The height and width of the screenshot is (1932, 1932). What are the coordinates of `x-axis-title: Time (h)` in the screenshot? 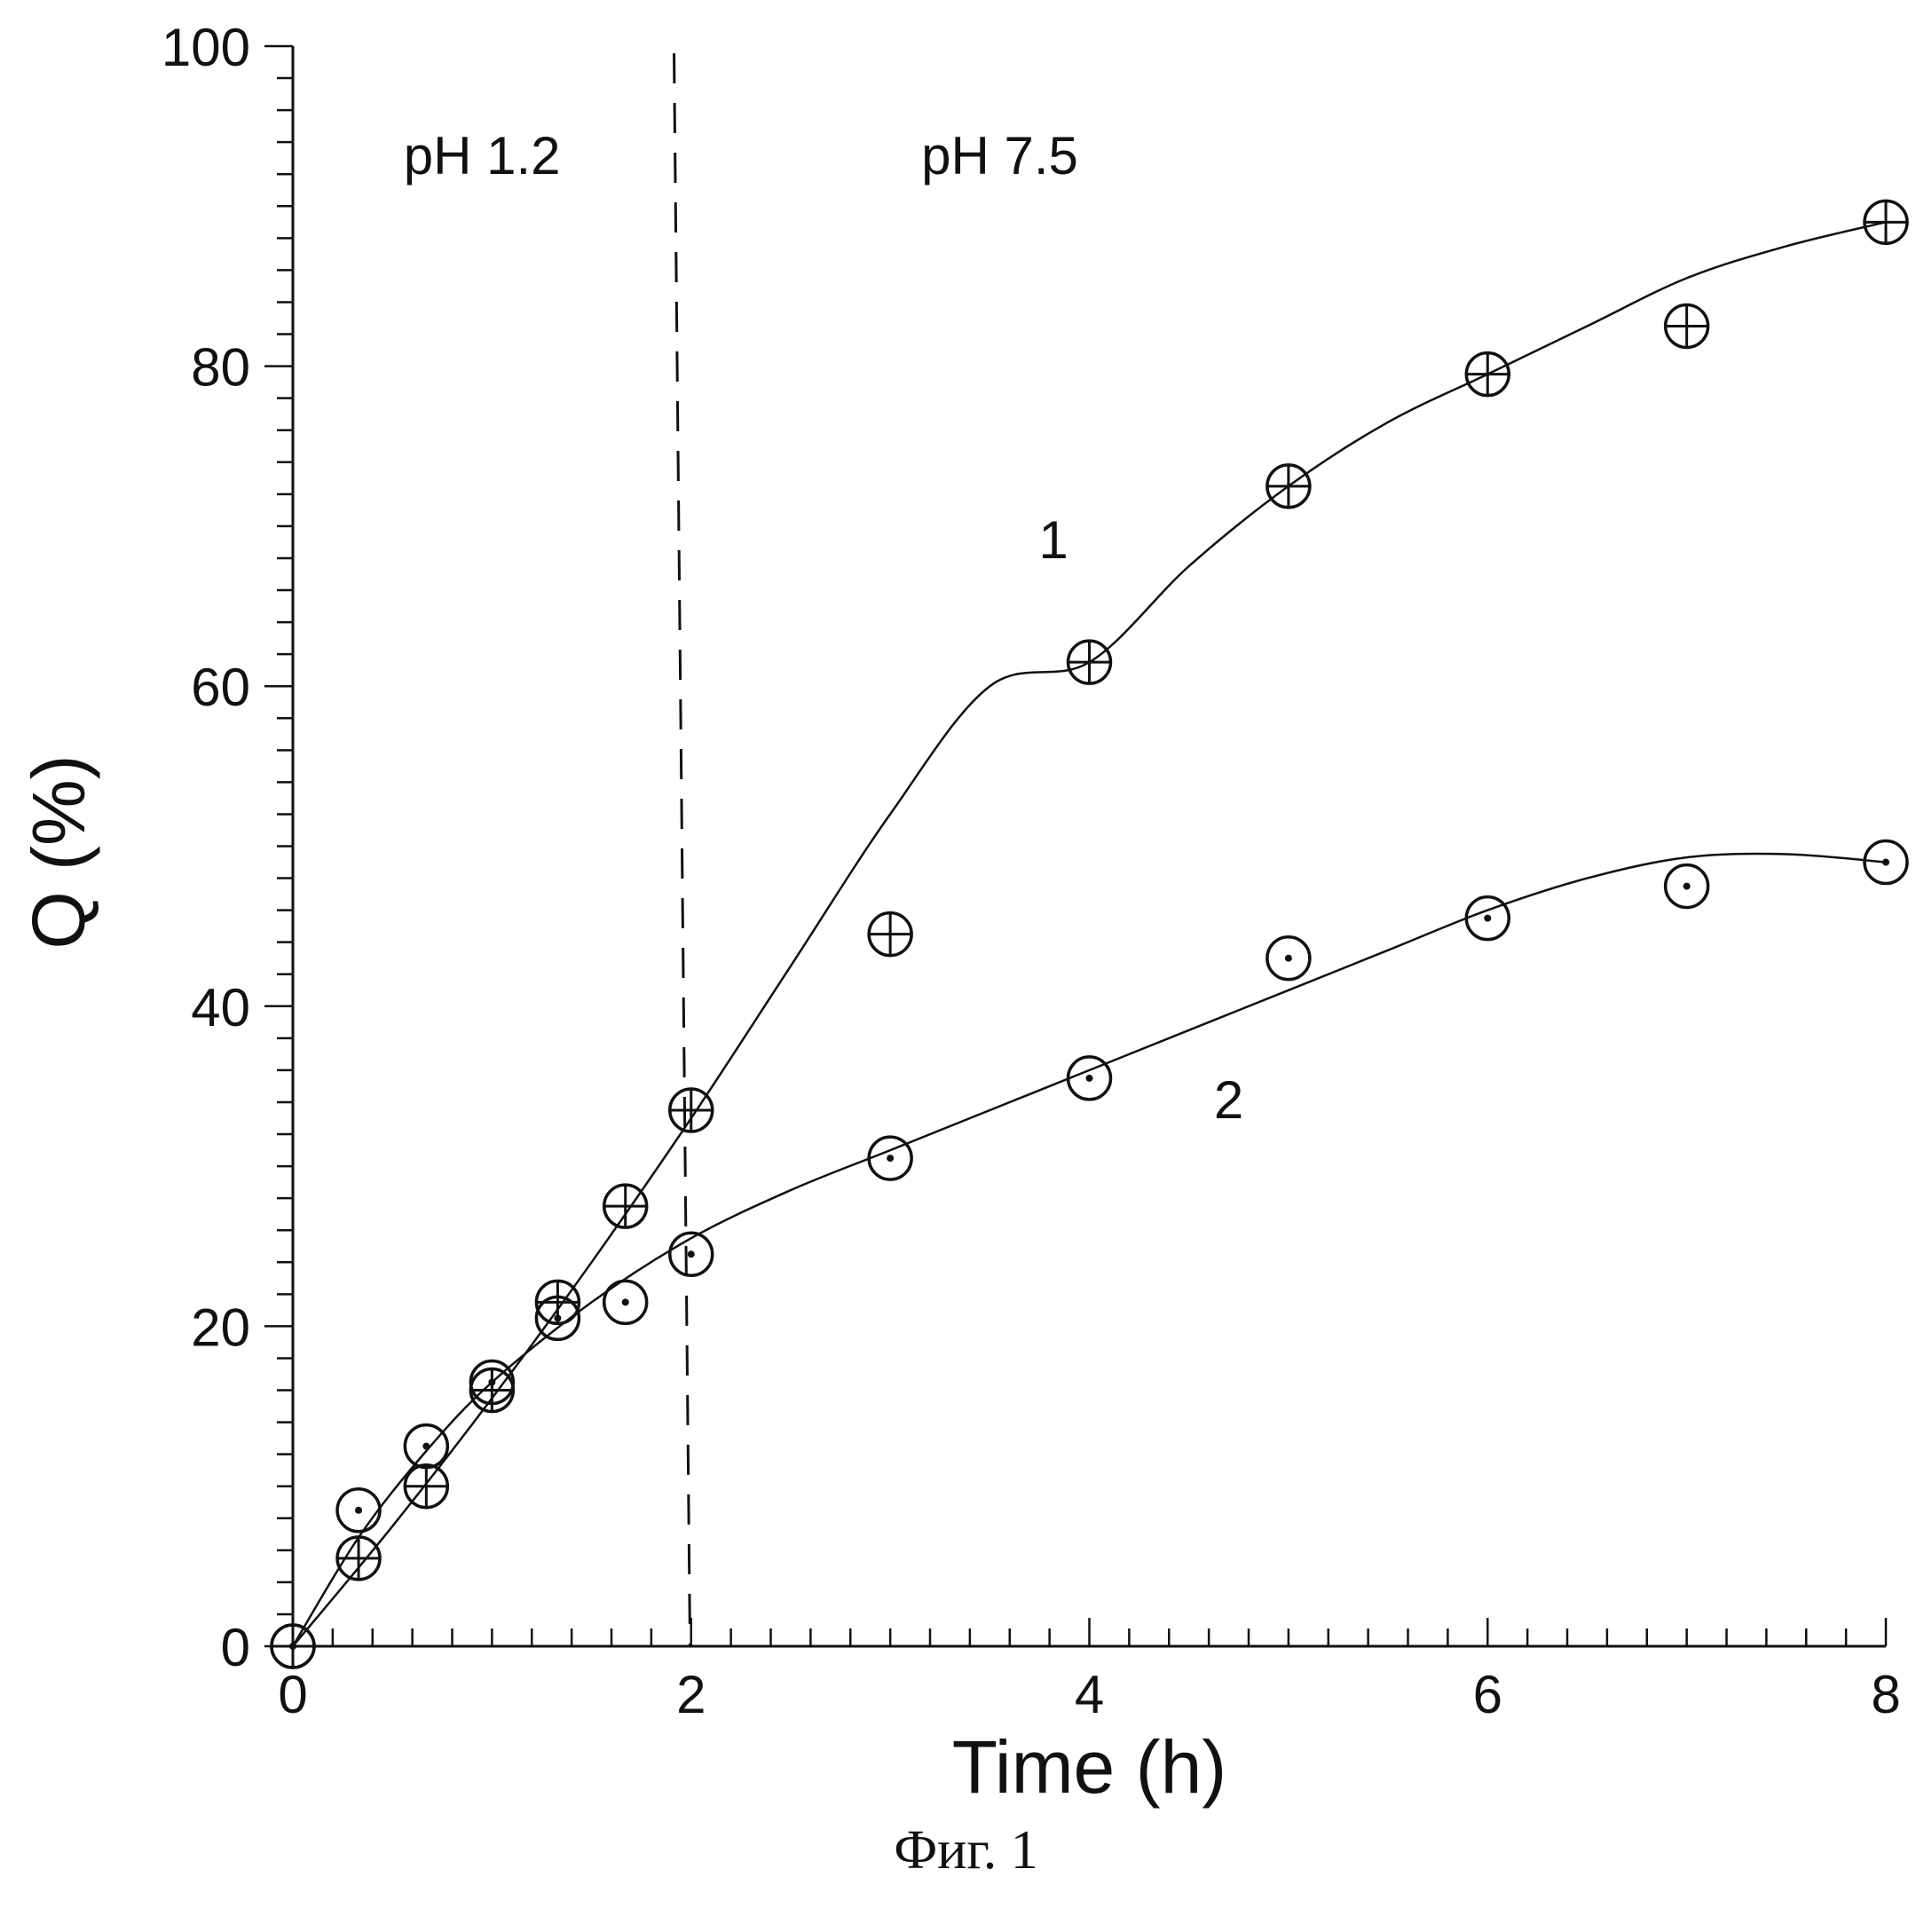 It's located at (1089, 1767).